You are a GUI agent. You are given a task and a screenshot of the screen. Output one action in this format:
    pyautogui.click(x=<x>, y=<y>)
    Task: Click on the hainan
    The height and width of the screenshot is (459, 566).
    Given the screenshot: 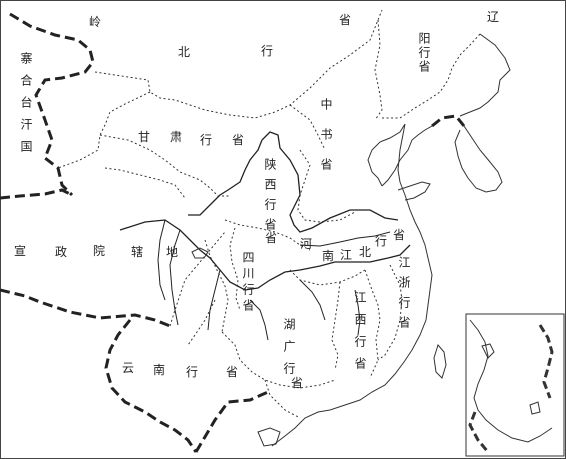 What is the action you would take?
    pyautogui.click(x=269, y=437)
    